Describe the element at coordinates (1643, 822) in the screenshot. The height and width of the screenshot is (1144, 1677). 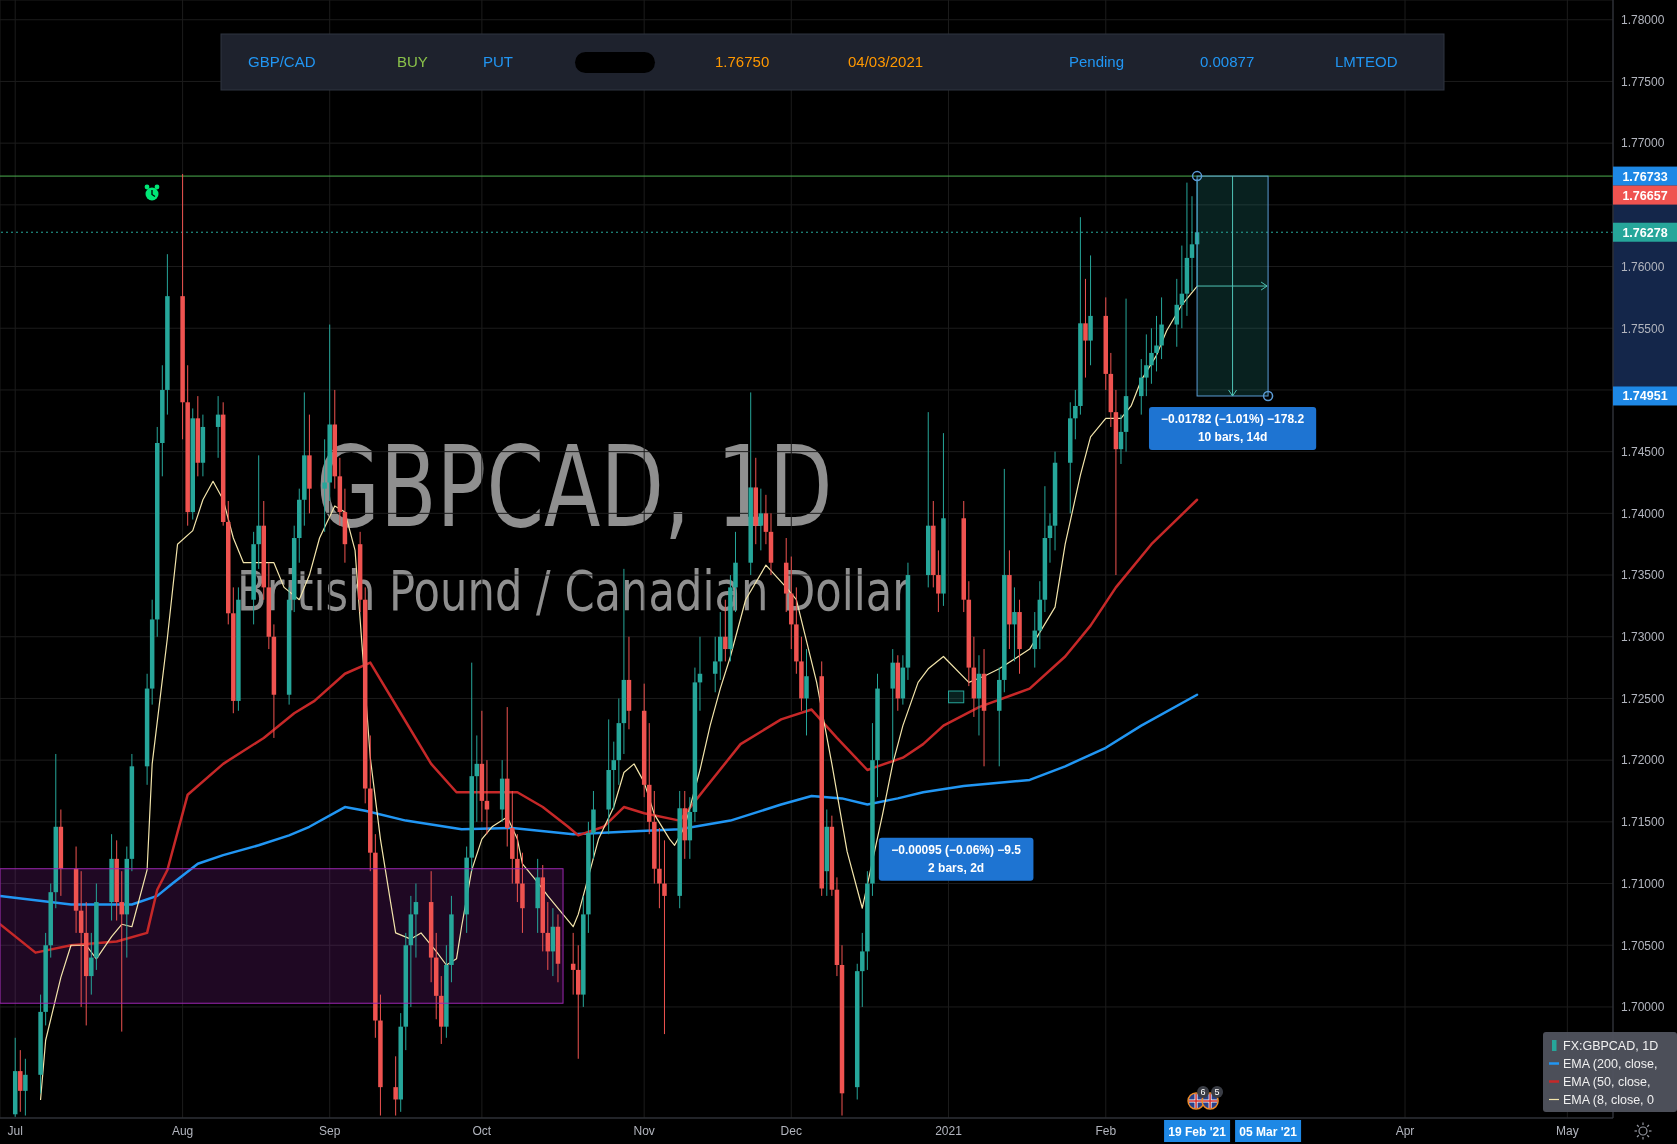
I see `y-tick-label: 1.71500` at that location.